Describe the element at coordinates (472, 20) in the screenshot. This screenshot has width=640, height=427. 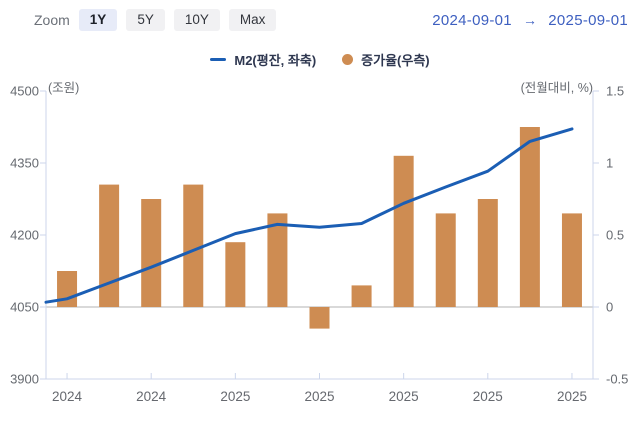
I see `date-from-input: 2024-09-01` at that location.